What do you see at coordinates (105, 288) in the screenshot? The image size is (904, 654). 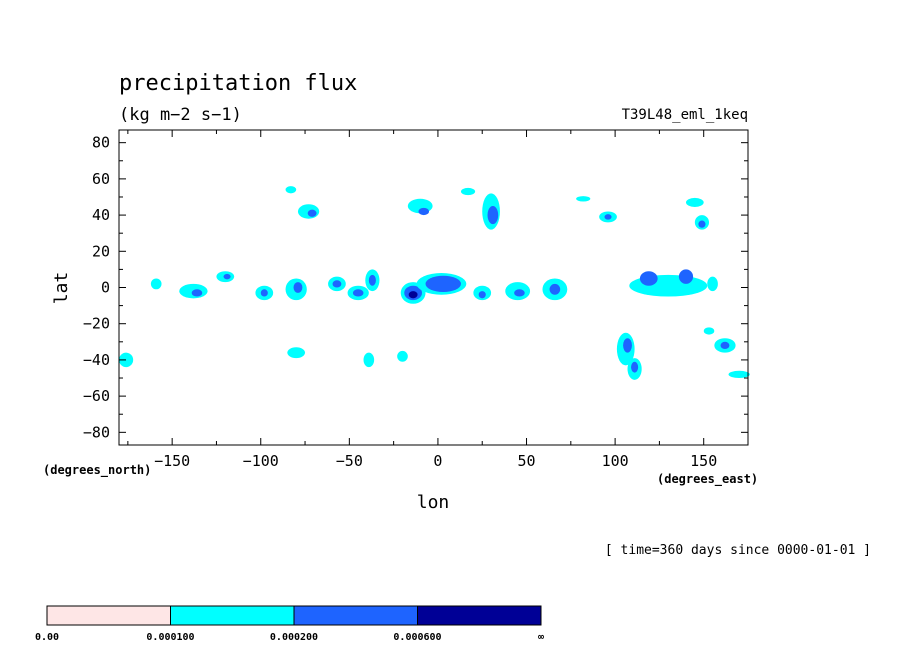 I see `y-tick-label: 0` at bounding box center [105, 288].